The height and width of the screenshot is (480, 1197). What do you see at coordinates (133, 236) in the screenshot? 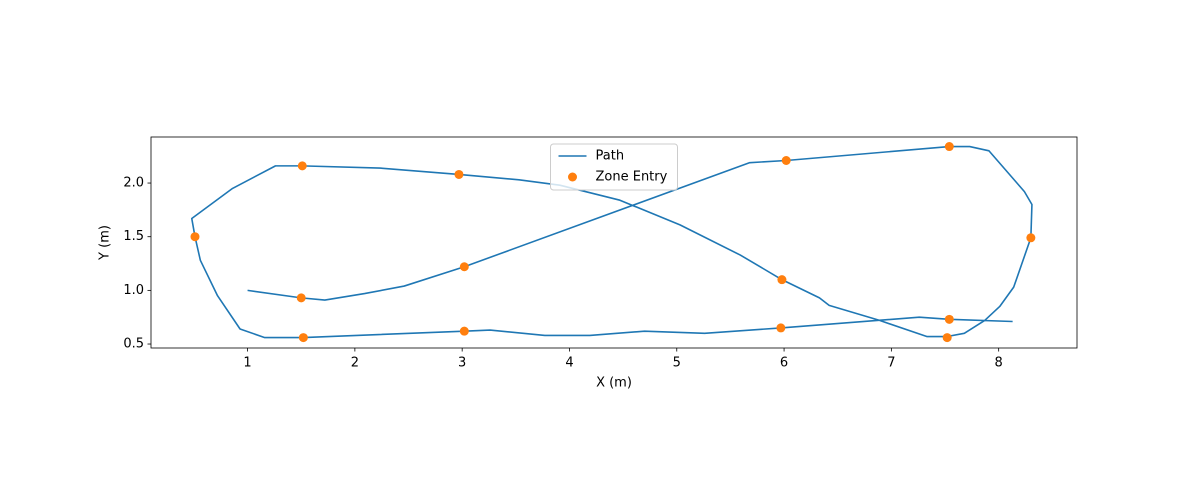
I see `y-tick-label: 1.5` at bounding box center [133, 236].